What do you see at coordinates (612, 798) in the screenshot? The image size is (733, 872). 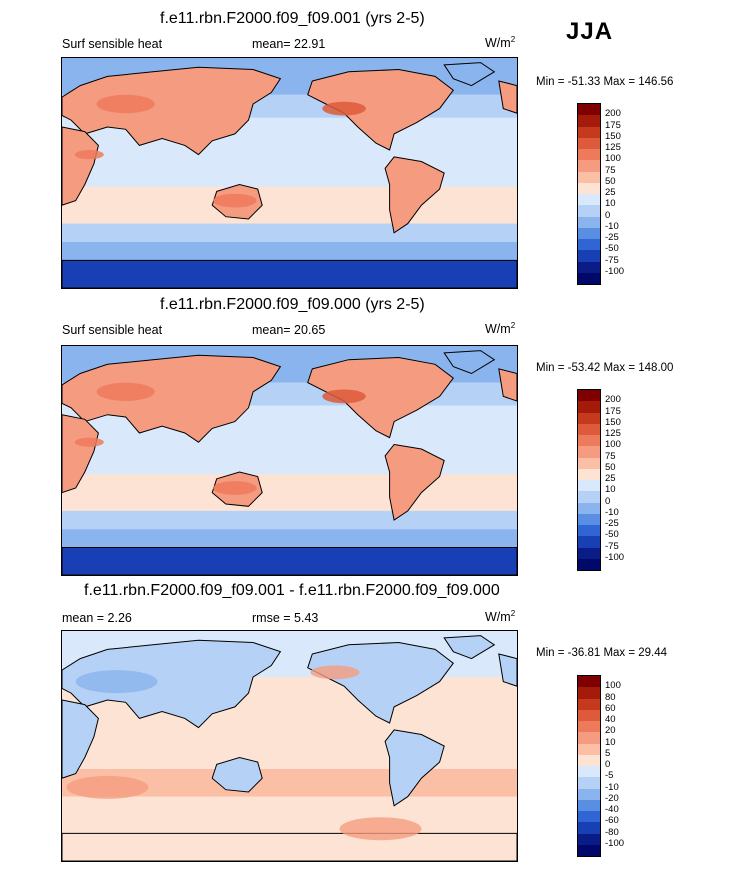 I see `colorbar-label: -20` at bounding box center [612, 798].